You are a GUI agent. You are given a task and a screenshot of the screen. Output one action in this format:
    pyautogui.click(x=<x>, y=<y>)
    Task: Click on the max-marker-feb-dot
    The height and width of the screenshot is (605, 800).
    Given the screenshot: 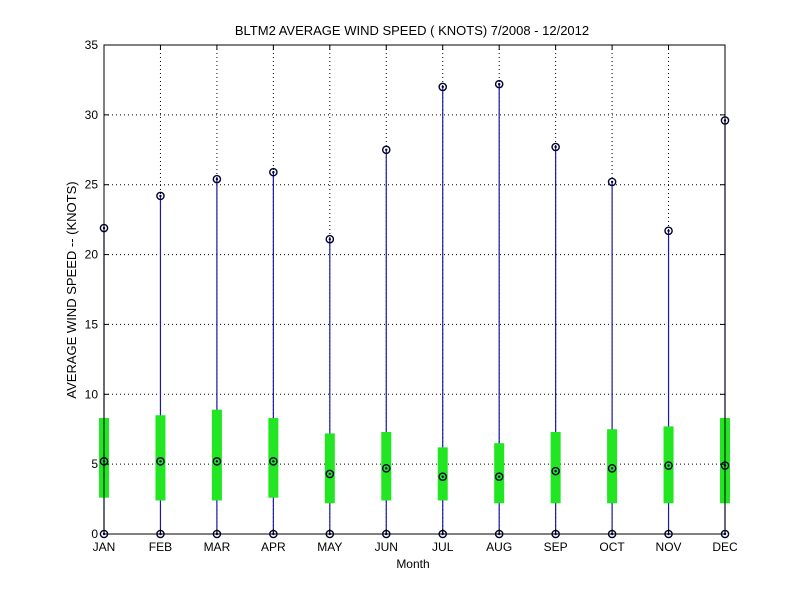 What is the action you would take?
    pyautogui.click(x=160, y=196)
    